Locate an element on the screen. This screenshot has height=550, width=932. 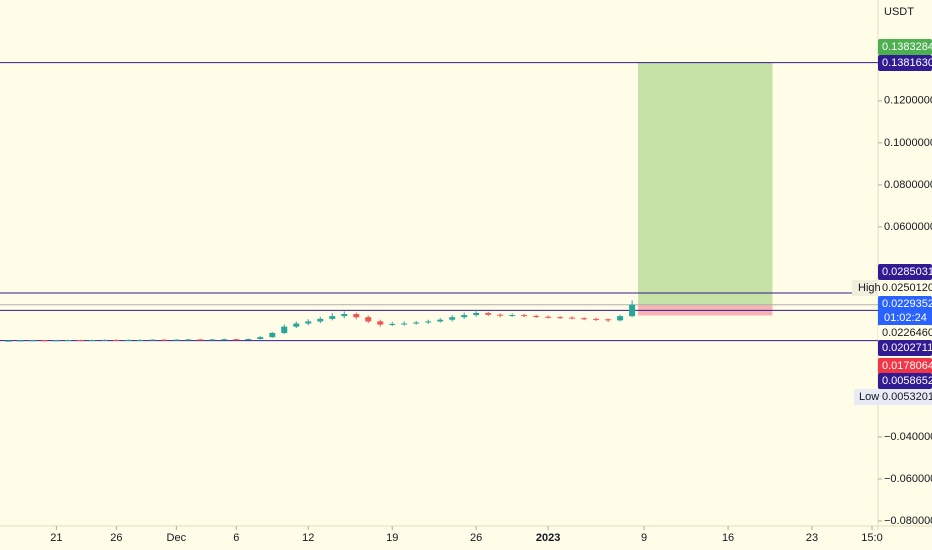
y-tick-label: 0.0800000 is located at coordinates (908, 185).